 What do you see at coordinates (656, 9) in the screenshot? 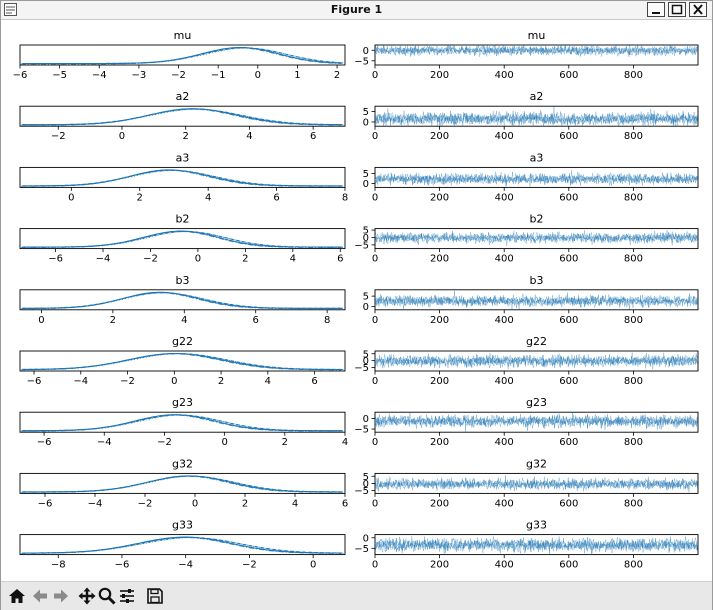
I see `minimize-button` at bounding box center [656, 9].